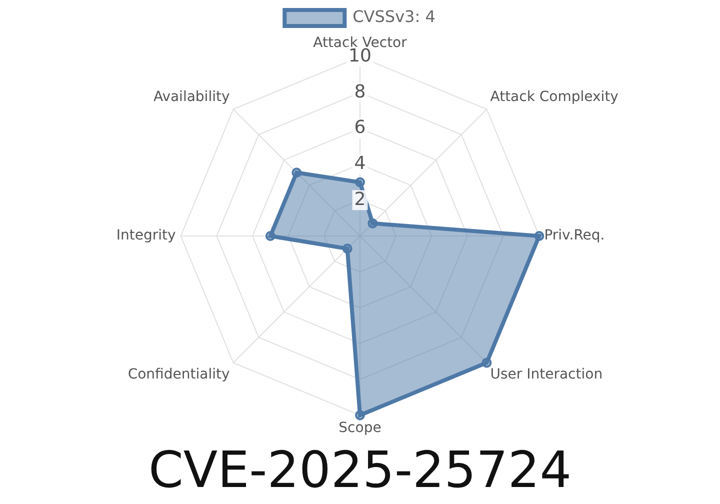 The width and height of the screenshot is (720, 504). Describe the element at coordinates (574, 236) in the screenshot. I see `spoke-label: Priv.Req.` at that location.